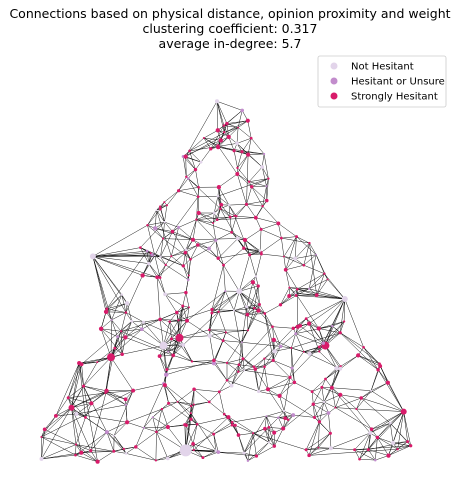  Describe the element at coordinates (185, 450) in the screenshot. I see `network-hub-node` at that location.